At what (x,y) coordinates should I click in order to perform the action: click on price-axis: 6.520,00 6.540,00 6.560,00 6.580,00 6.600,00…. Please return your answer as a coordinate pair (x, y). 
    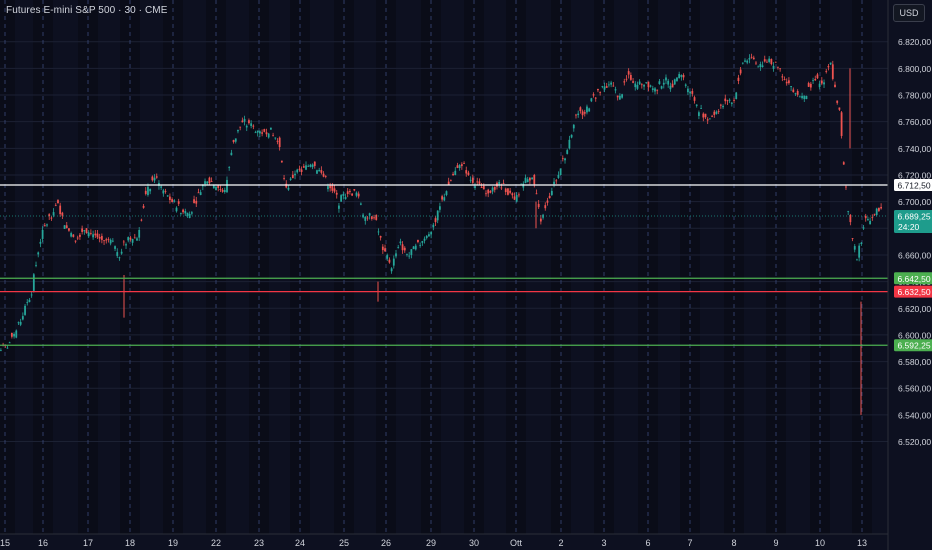
    Looking at the image, I should click on (914, 242).